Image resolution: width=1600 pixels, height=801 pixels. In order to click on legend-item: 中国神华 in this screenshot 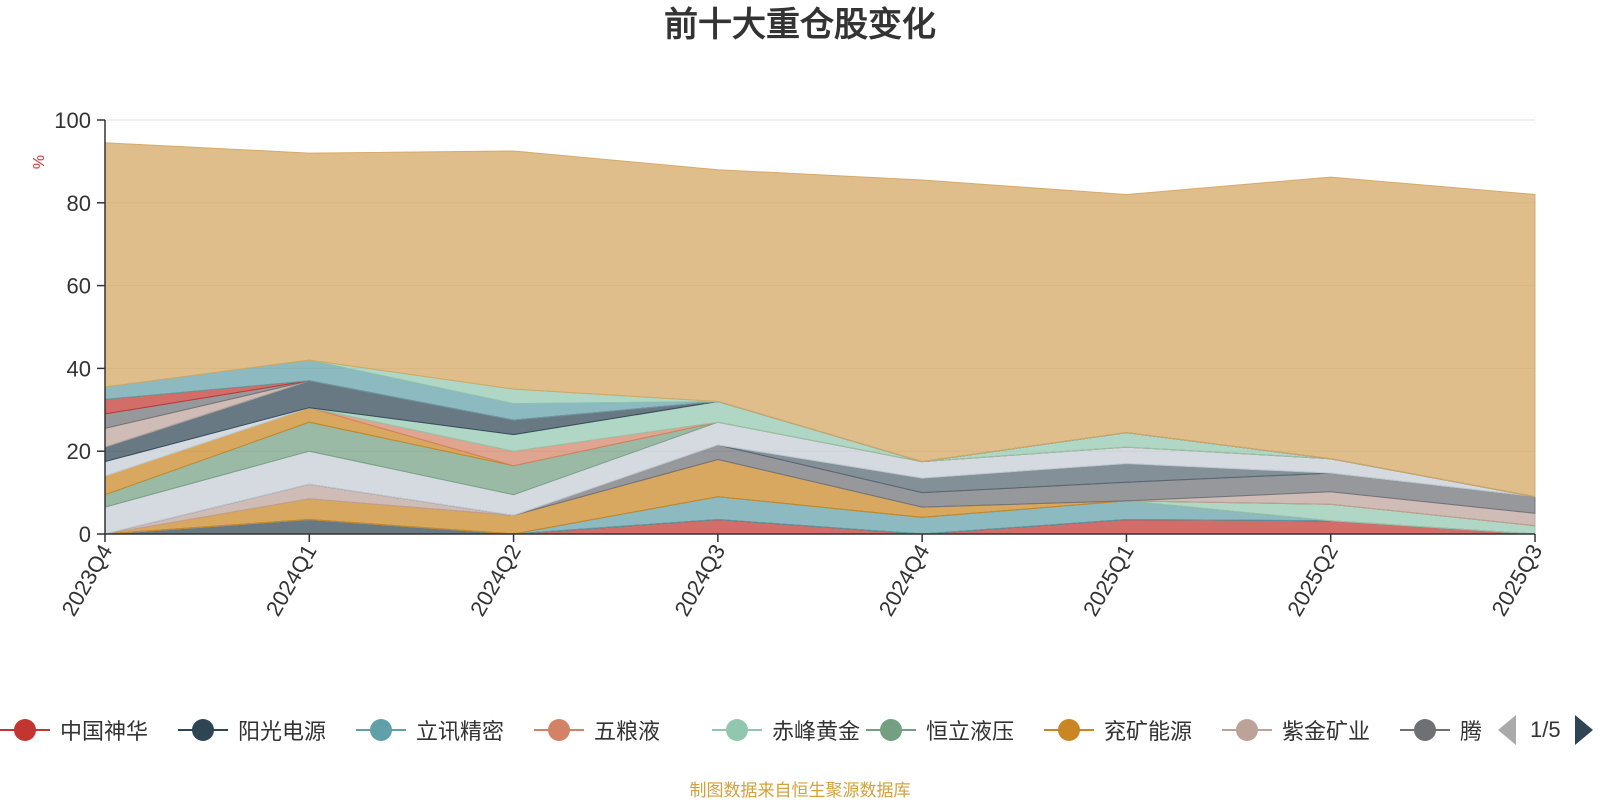, I will do `click(74, 730)`.